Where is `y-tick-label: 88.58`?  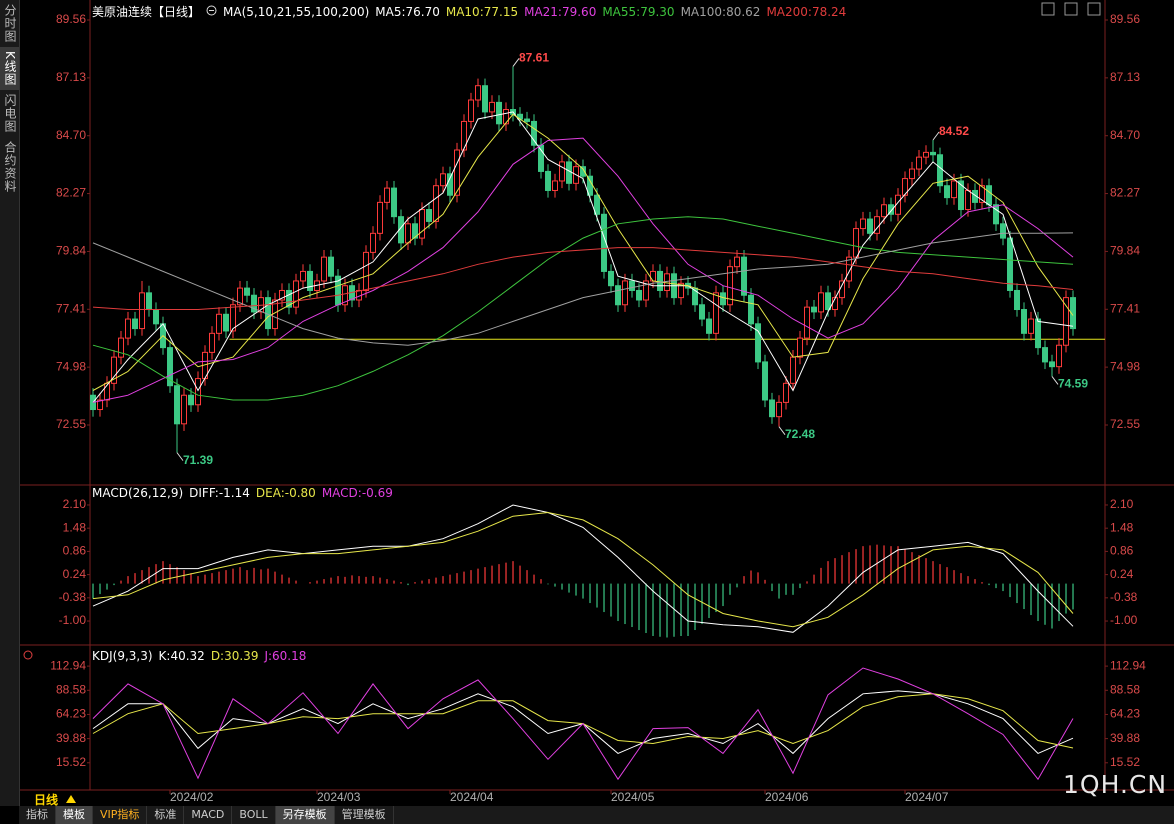 y-tick-label: 88.58 is located at coordinates (1125, 689).